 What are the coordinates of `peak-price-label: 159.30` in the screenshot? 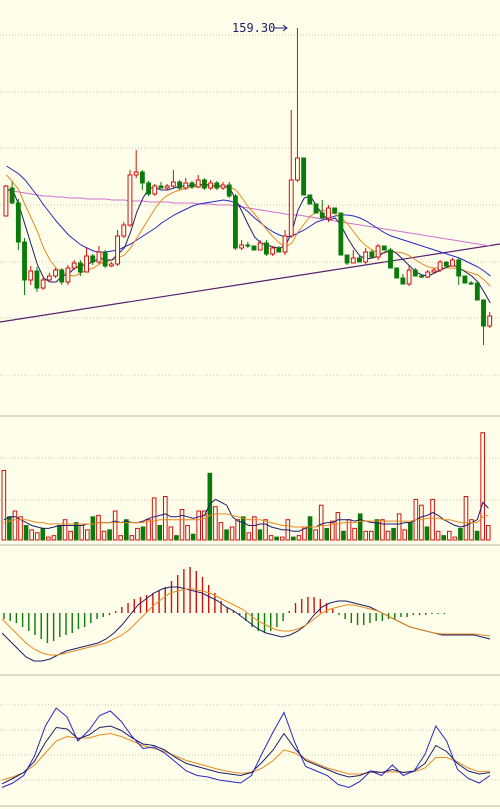 It's located at (253, 28).